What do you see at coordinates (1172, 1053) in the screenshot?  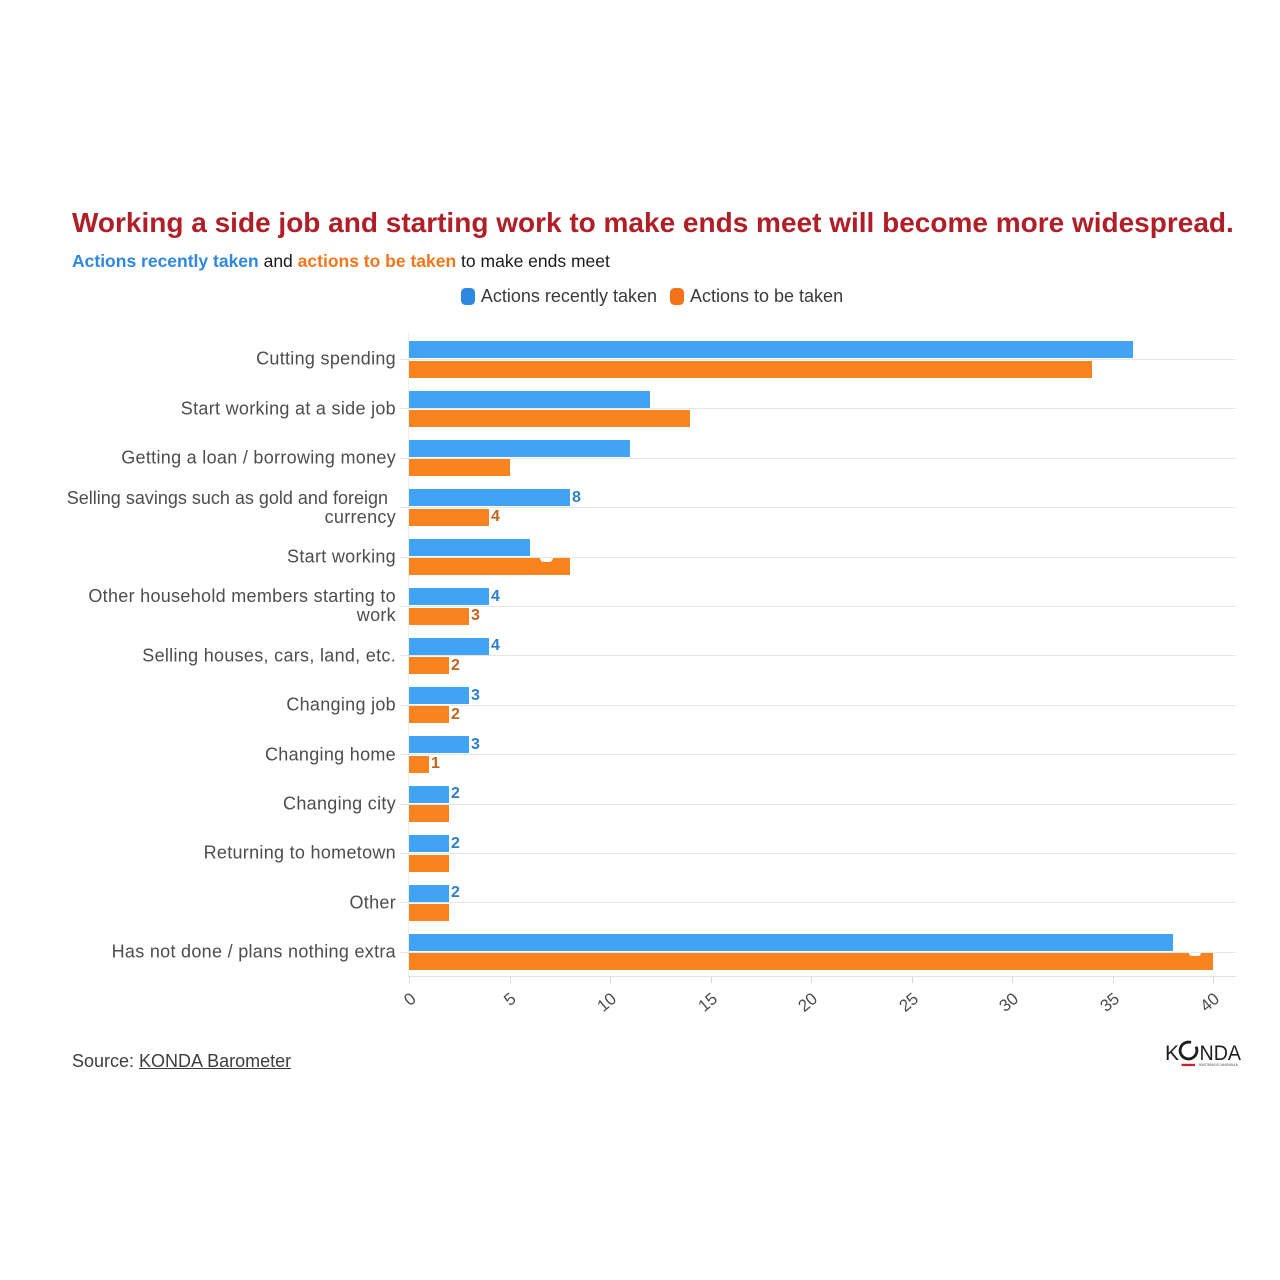 I see `svg-text: K` at bounding box center [1172, 1053].